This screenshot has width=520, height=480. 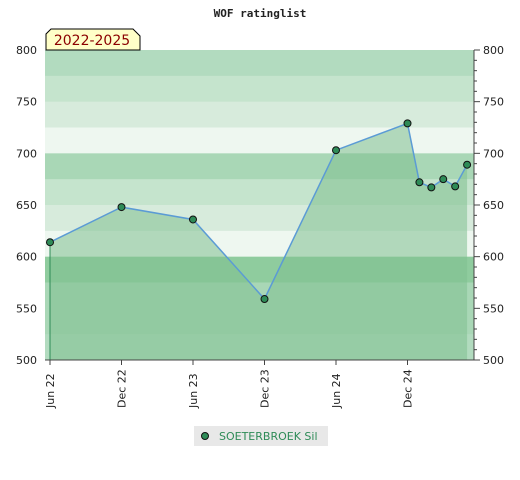 What do you see at coordinates (26, 308) in the screenshot?
I see `y-tick-label-left: 550` at bounding box center [26, 308].